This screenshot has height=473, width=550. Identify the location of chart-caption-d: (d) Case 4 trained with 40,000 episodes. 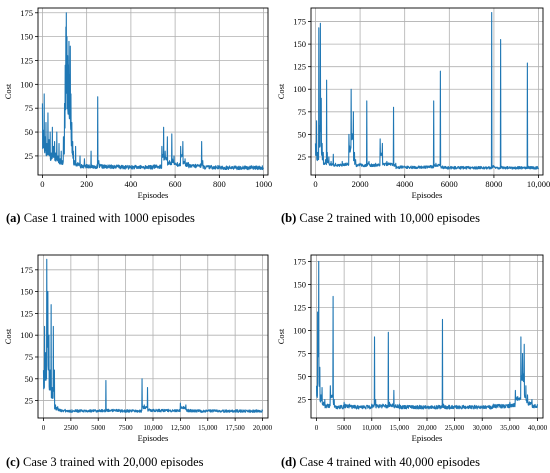
(380, 462).